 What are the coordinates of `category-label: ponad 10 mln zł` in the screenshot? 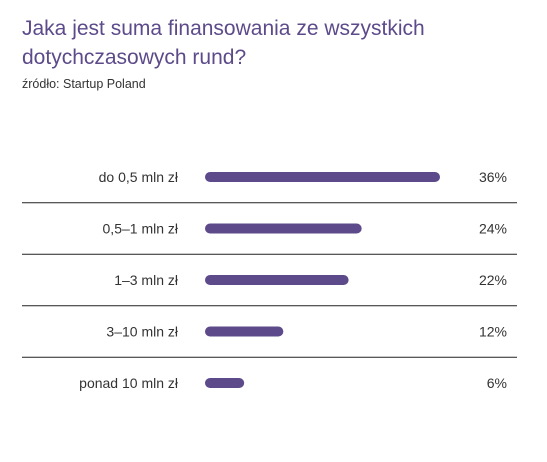 It's located at (129, 383).